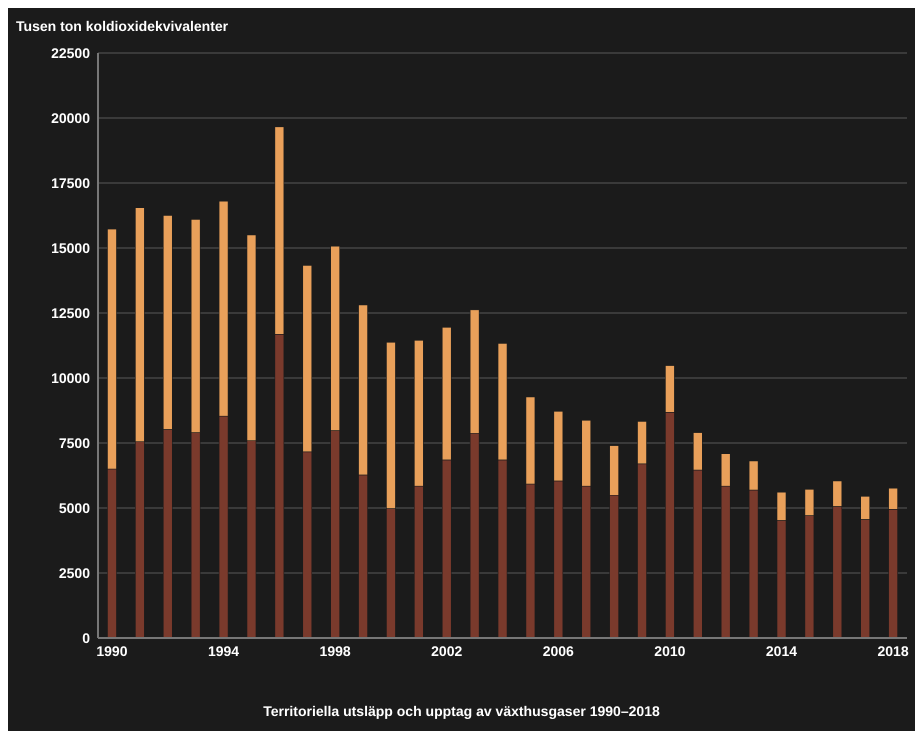 This screenshot has height=733, width=915. I want to click on x-tick-label: 2006, so click(558, 650).